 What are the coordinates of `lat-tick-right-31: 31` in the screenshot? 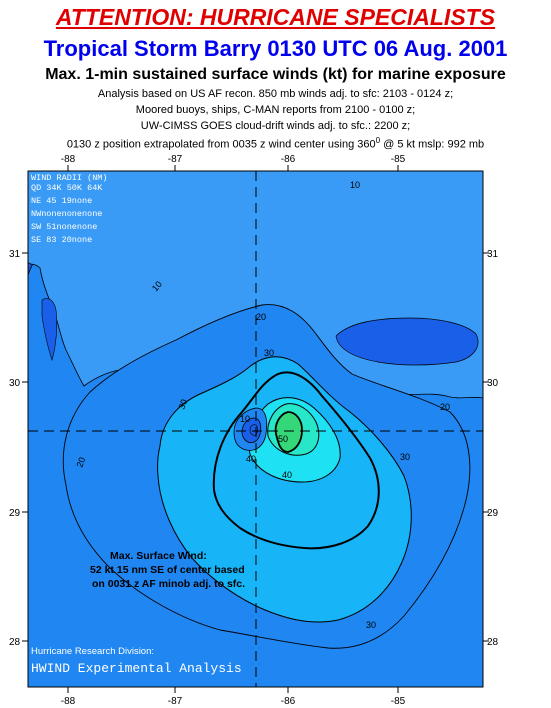 It's located at (493, 254).